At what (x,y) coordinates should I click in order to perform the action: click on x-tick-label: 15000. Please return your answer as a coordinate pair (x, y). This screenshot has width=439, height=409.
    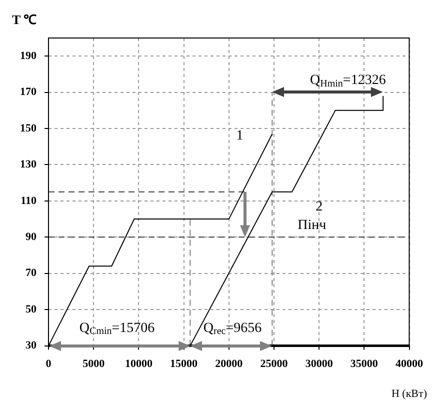
    Looking at the image, I should click on (184, 364).